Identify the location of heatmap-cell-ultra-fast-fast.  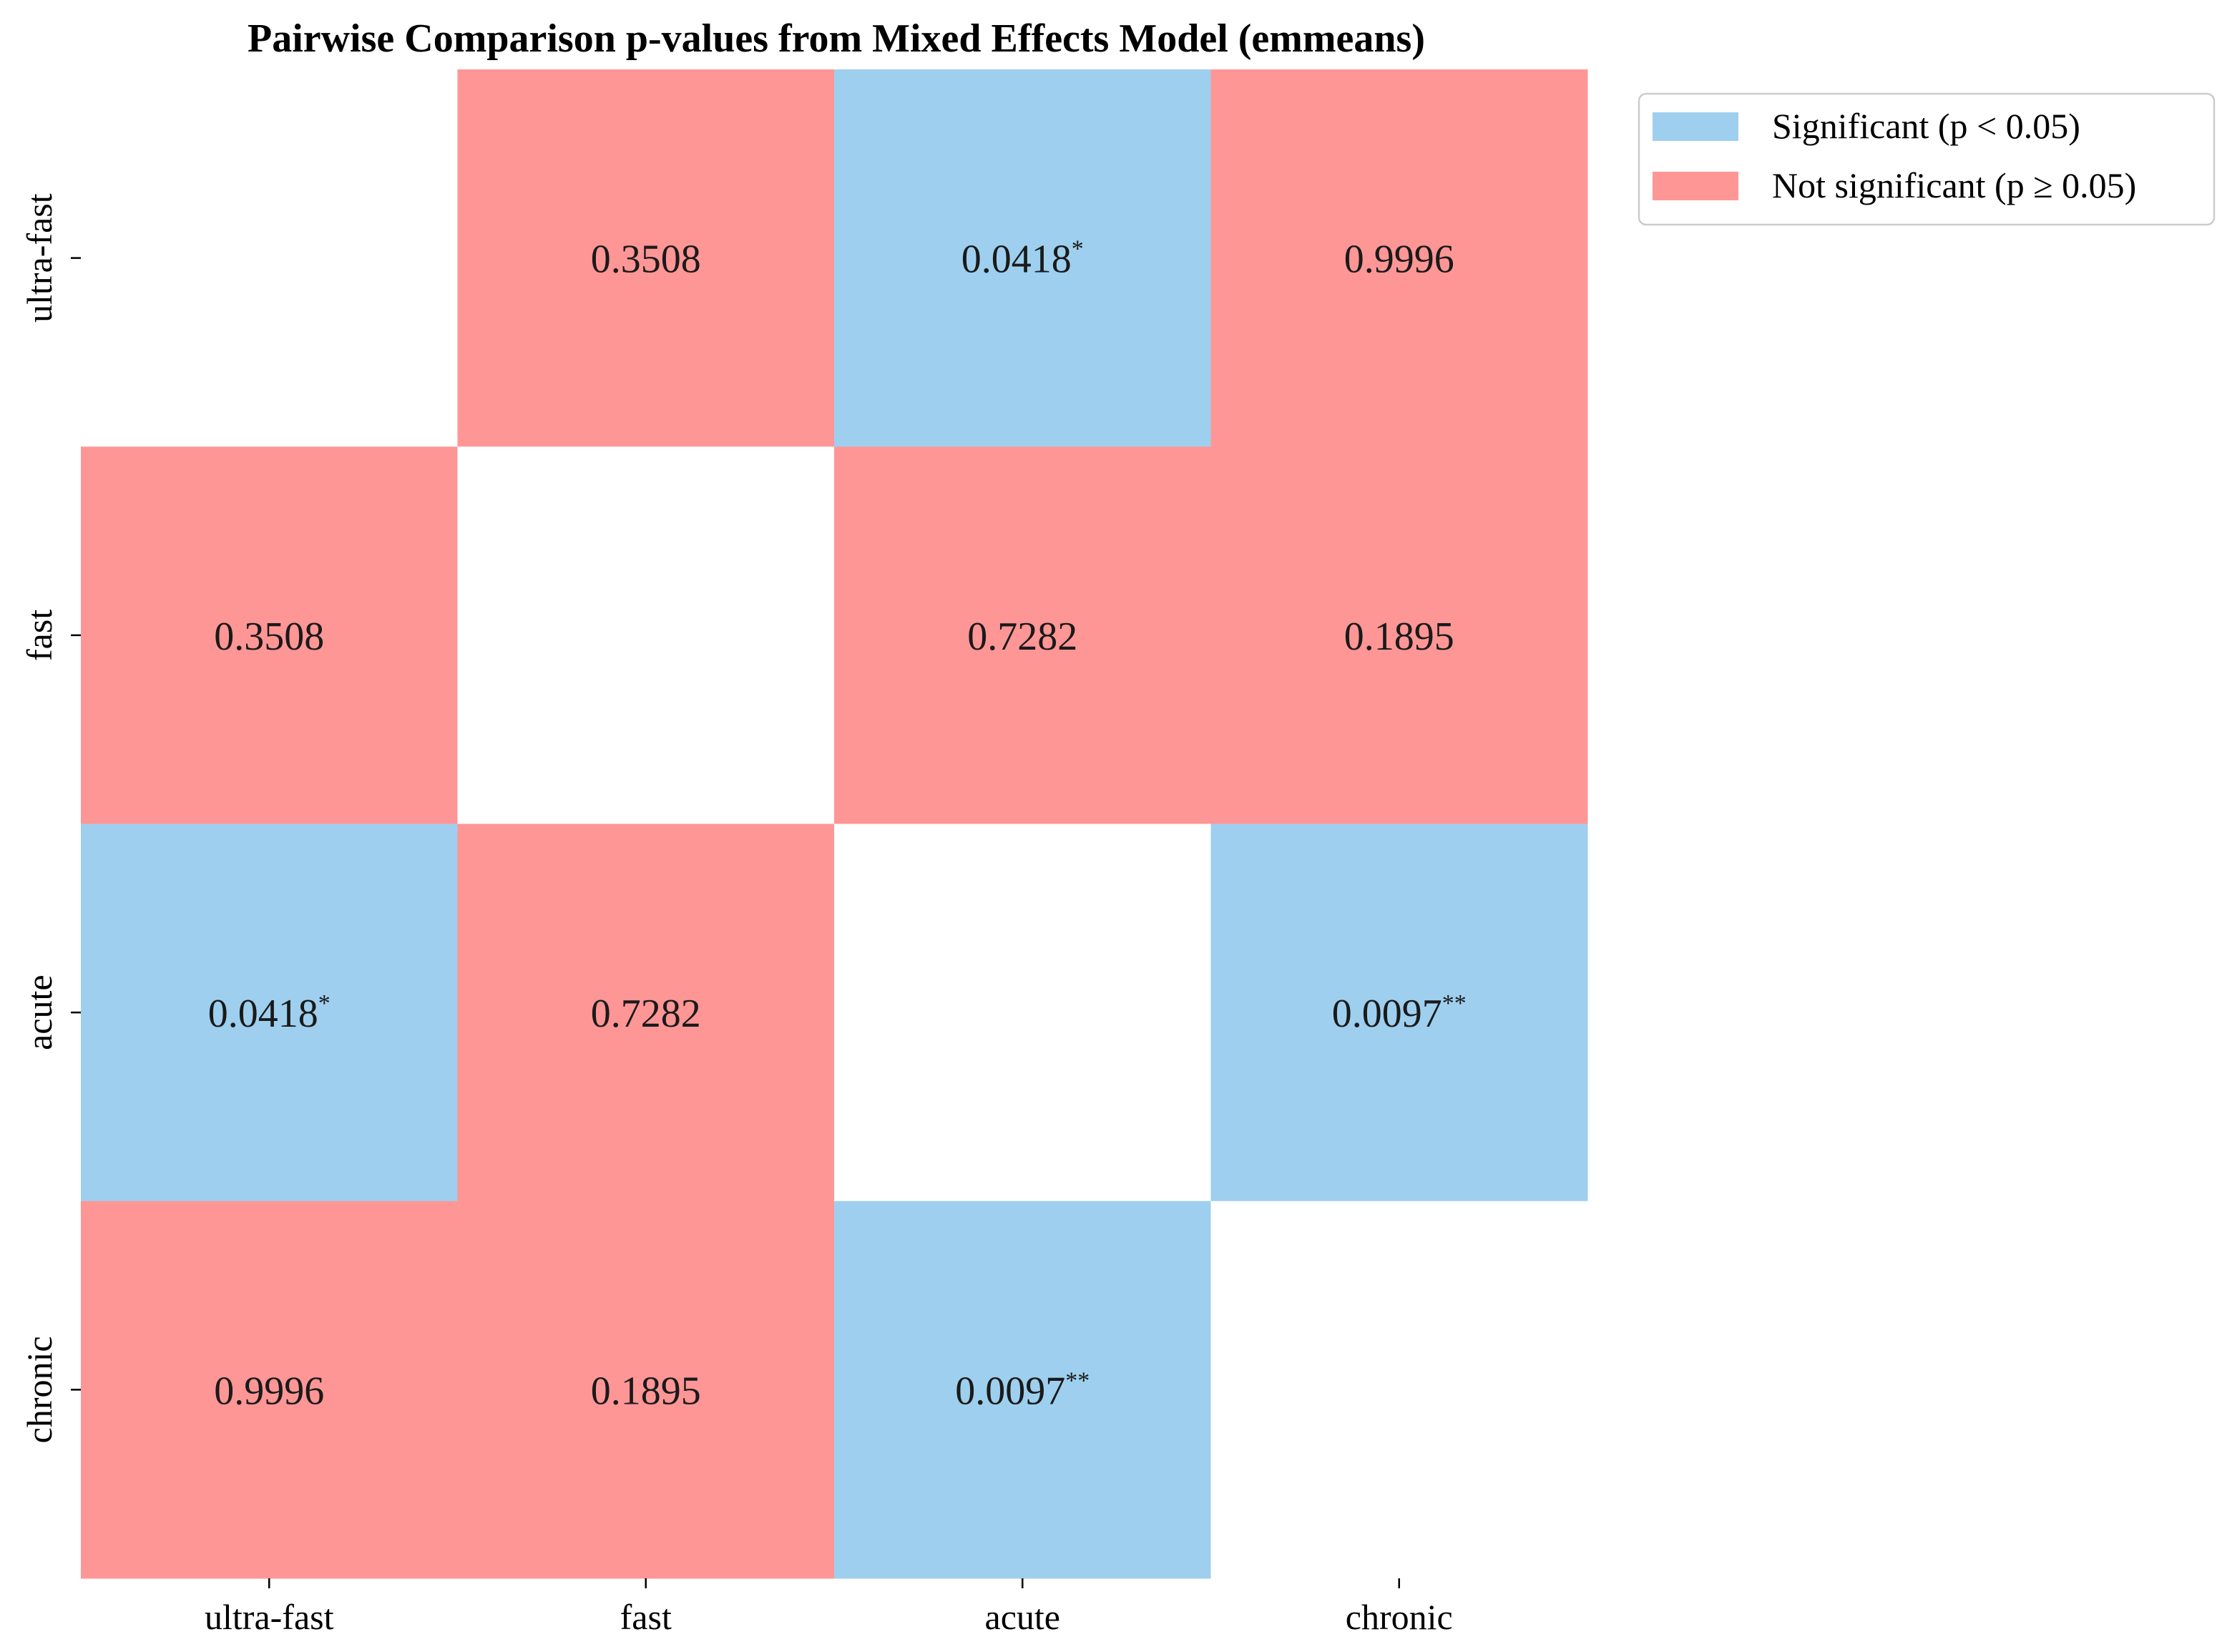
(646, 258).